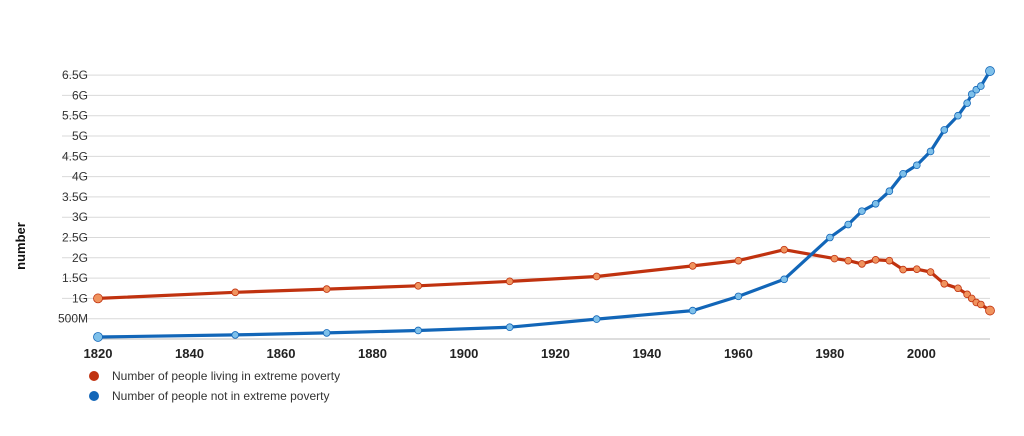  What do you see at coordinates (80, 258) in the screenshot?
I see `y-tick-label: 2G` at bounding box center [80, 258].